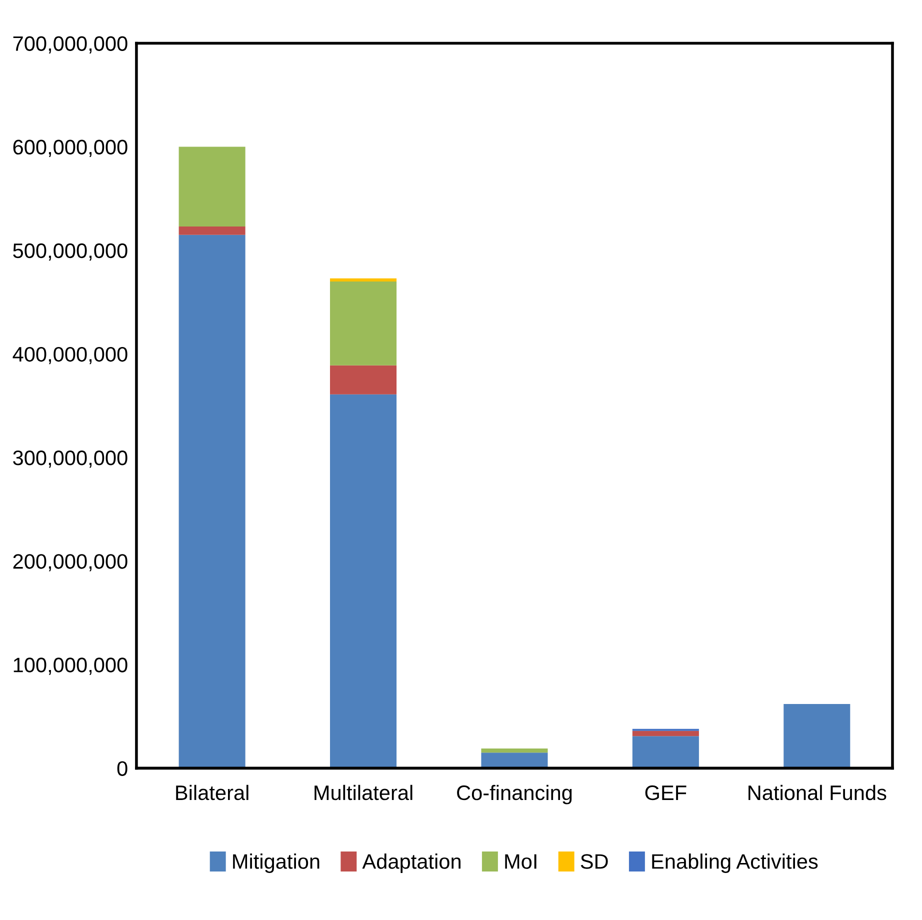 This screenshot has height=920, width=922. What do you see at coordinates (212, 792) in the screenshot?
I see `x-tick-label: Bilateral` at bounding box center [212, 792].